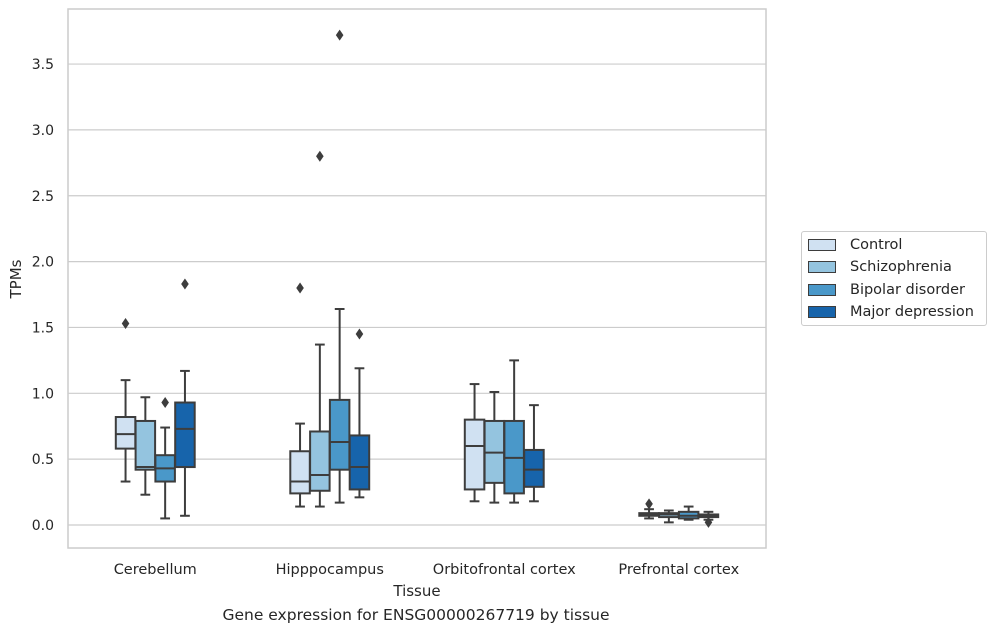 The width and height of the screenshot is (997, 634). Describe the element at coordinates (678, 570) in the screenshot. I see `x-tick-label: Prefrontal cortex` at that location.